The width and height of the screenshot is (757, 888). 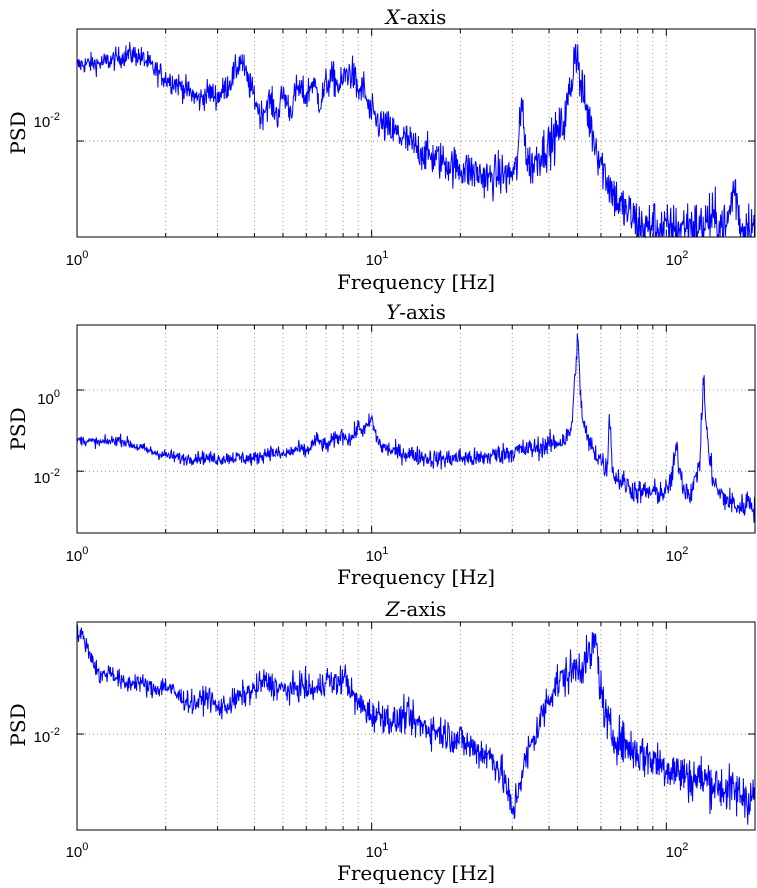 I want to click on panel-title: Z-axis, so click(x=416, y=609).